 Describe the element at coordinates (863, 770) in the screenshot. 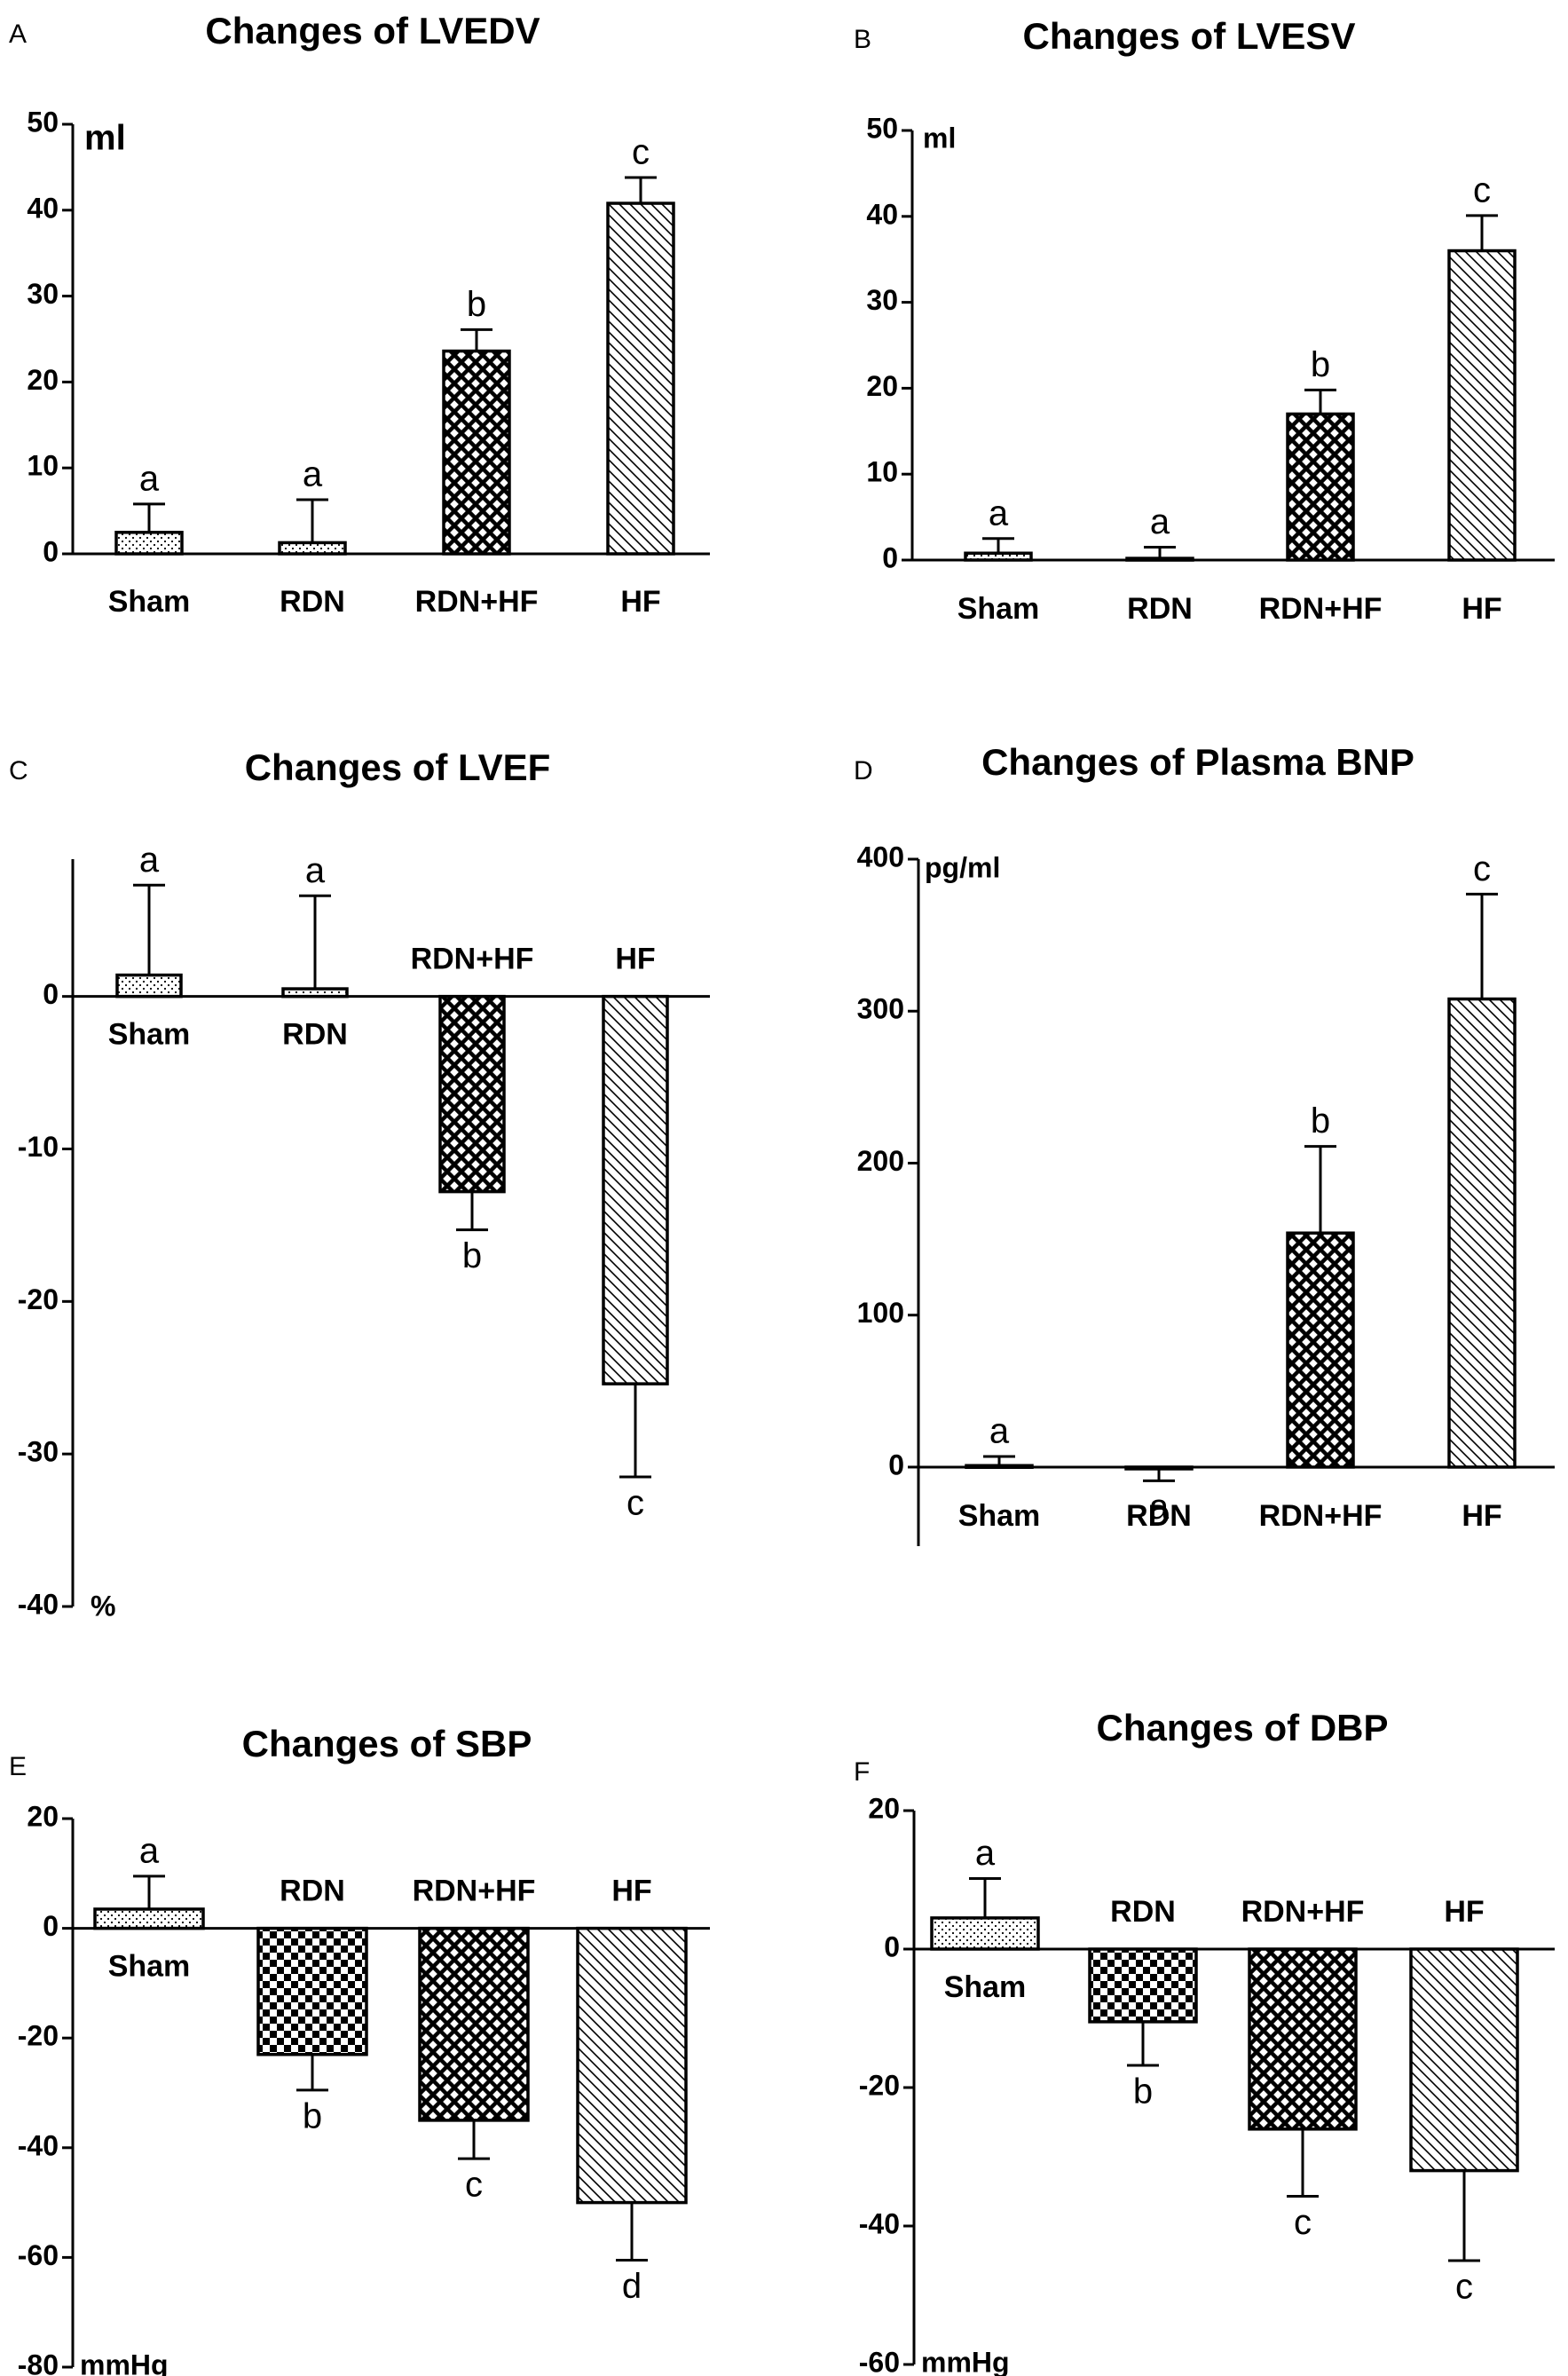

I see `panel-letter: D` at that location.